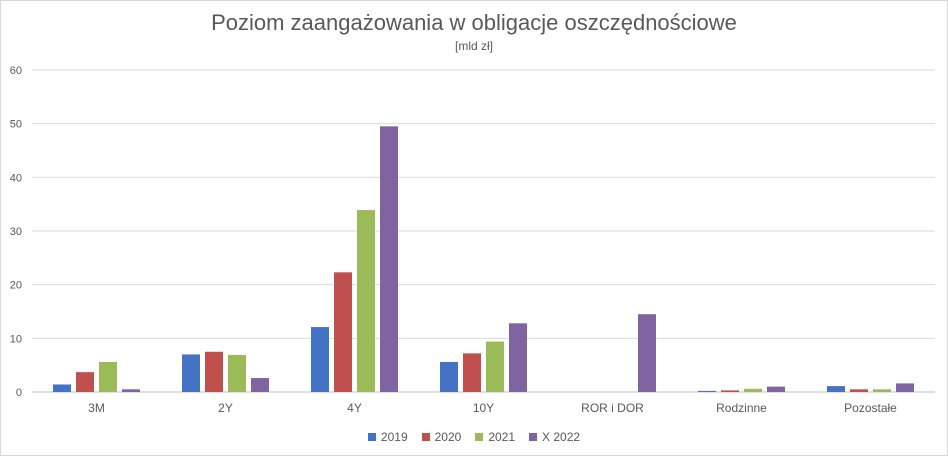  Describe the element at coordinates (16, 125) in the screenshot. I see `y-tick-label: 50` at that location.